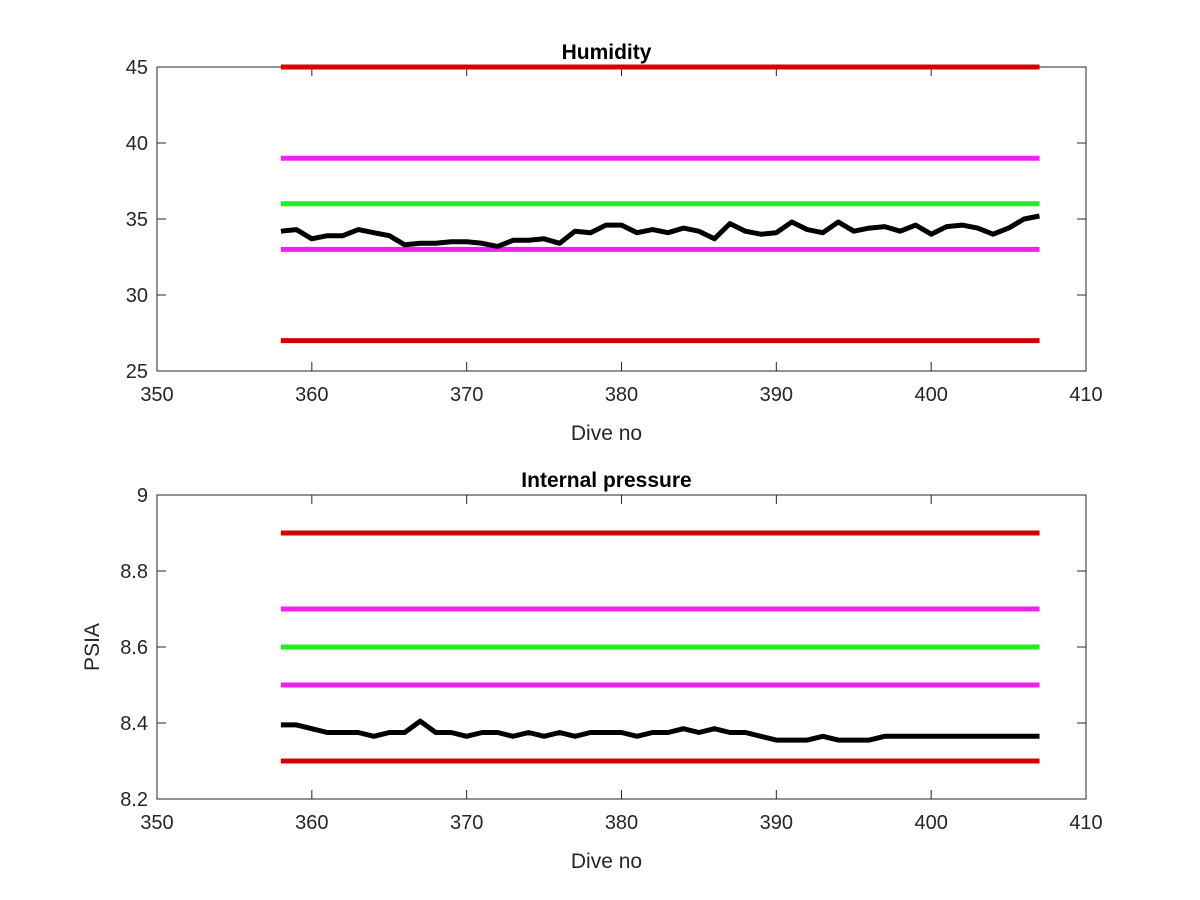 The height and width of the screenshot is (900, 1200). I want to click on pressure-xtick-label: 410, so click(1085, 823).